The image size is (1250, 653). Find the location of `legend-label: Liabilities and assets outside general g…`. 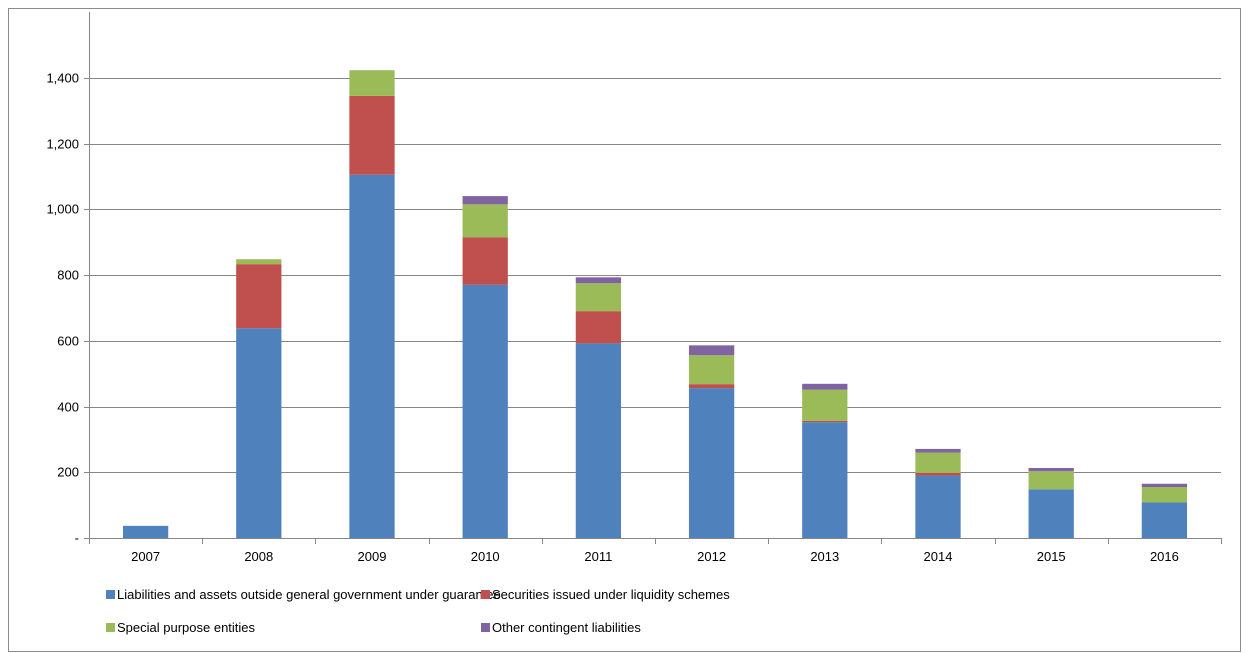

legend-label: Liabilities and assets outside general g… is located at coordinates (309, 594).